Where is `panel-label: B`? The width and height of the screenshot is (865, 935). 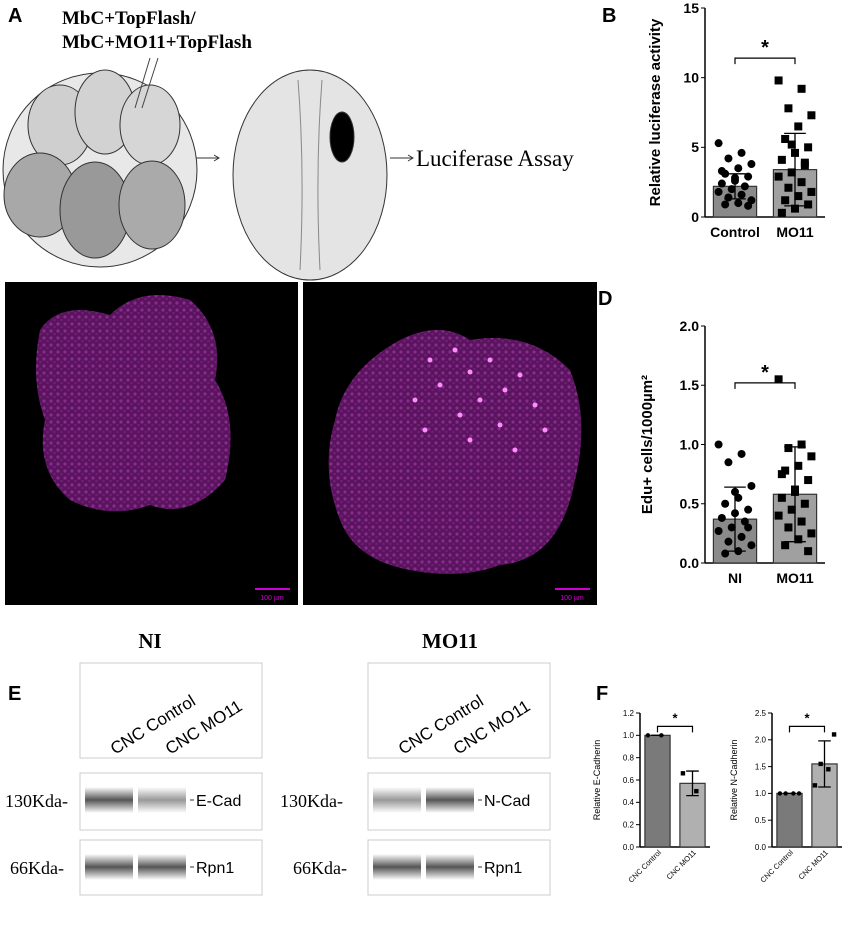
panel-label: B is located at coordinates (609, 16).